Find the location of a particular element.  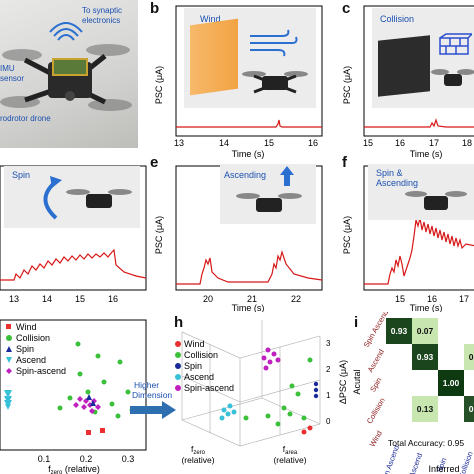

drone-illustration is located at coordinates (66, 66).